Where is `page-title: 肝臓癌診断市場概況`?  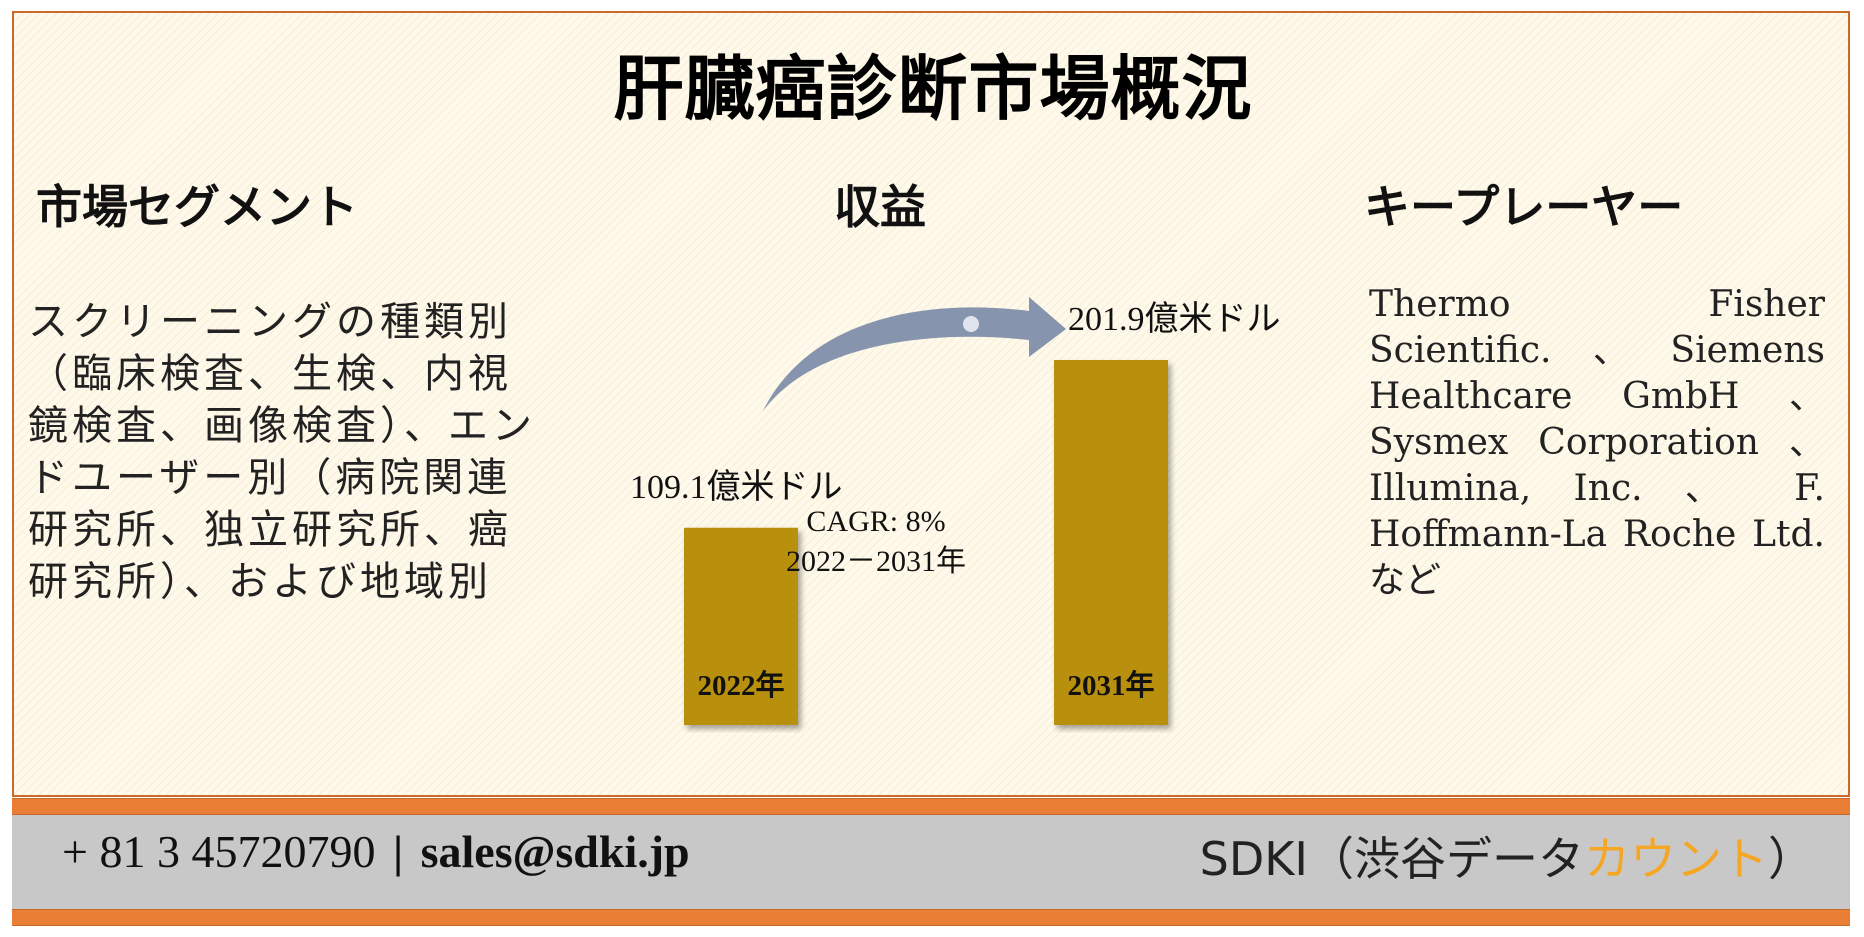
page-title: 肝臓癌診断市場概況 is located at coordinates (933, 88).